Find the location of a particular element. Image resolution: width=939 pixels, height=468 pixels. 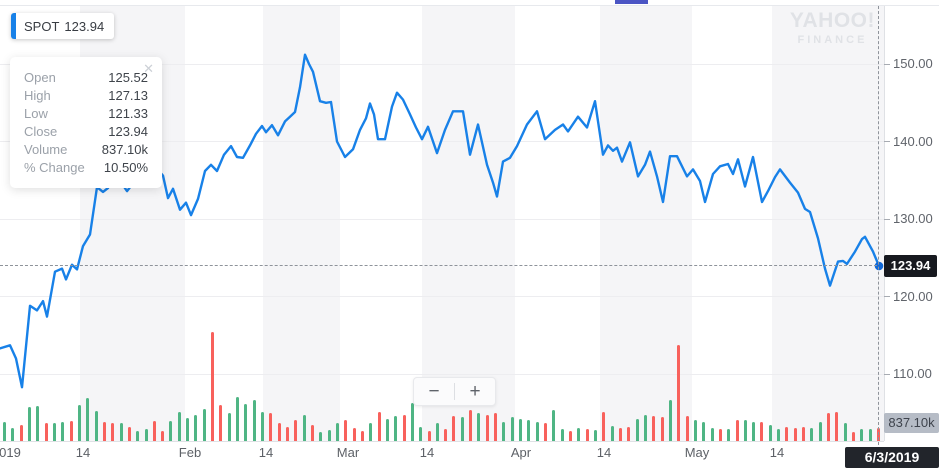

crosshair-horizontal-line is located at coordinates (438, 266).